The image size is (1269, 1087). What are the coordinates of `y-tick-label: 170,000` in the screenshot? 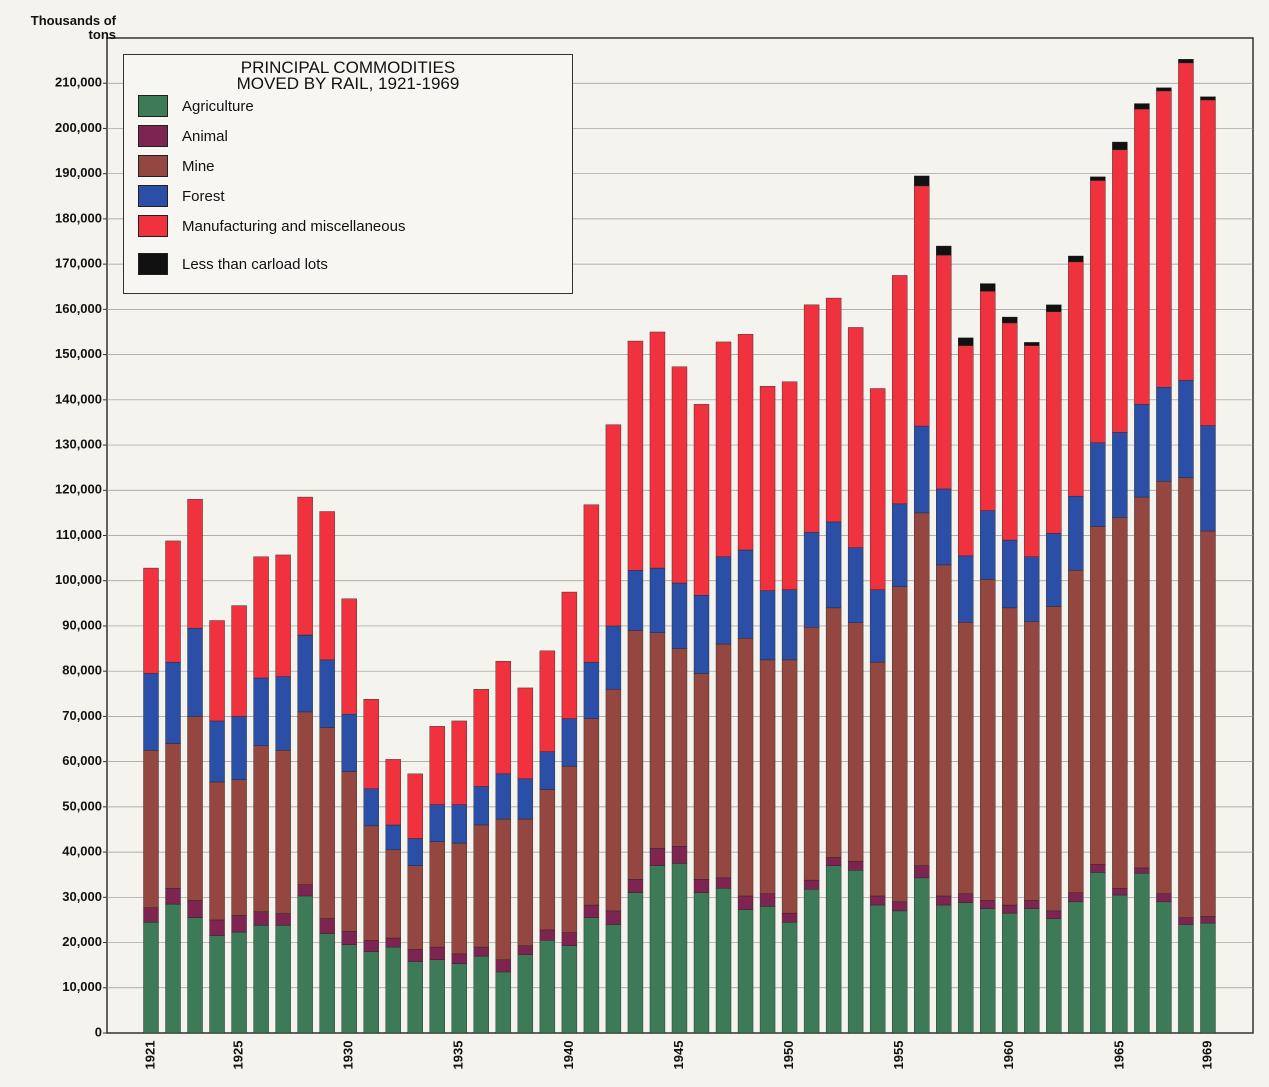 It's located at (78, 263).